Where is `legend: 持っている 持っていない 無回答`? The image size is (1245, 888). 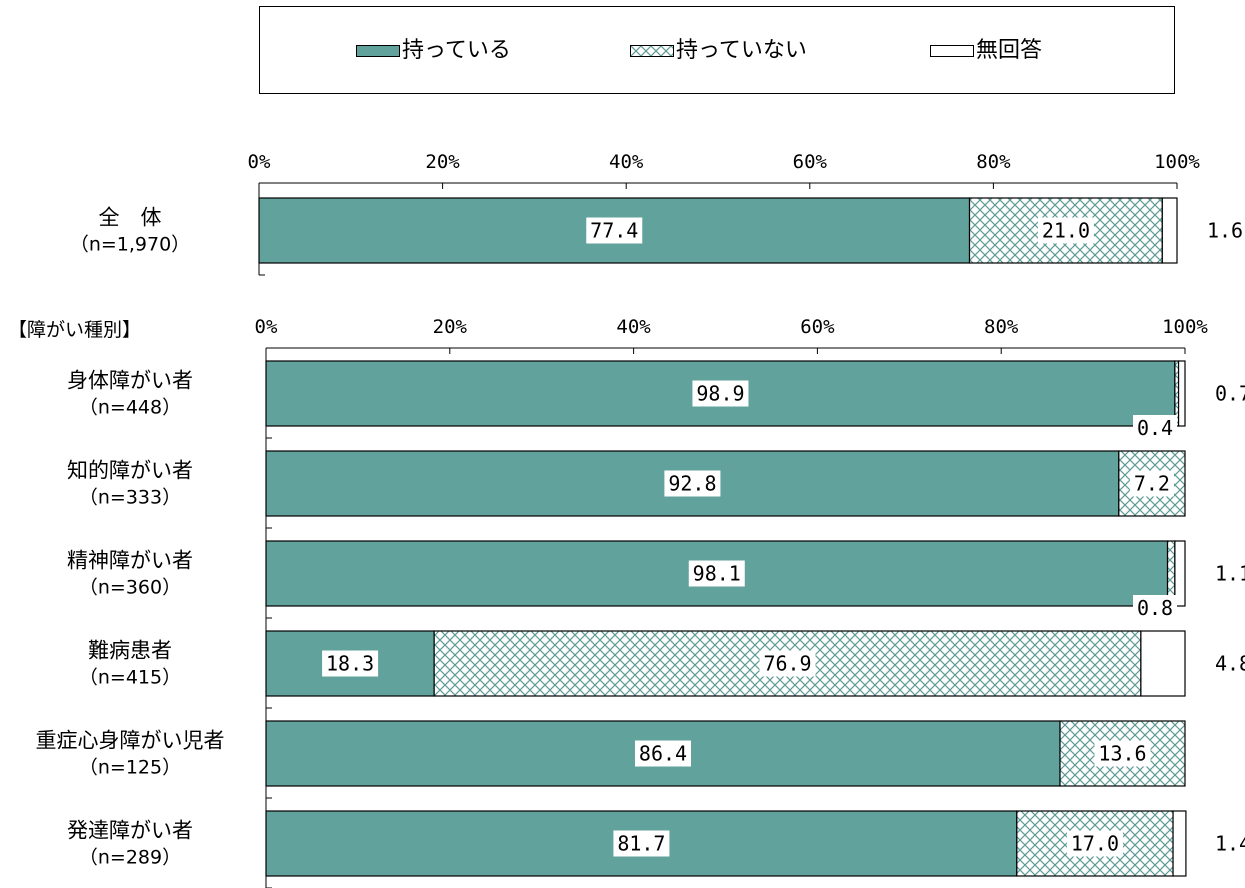 legend: 持っている 持っていない 無回答 is located at coordinates (717, 50).